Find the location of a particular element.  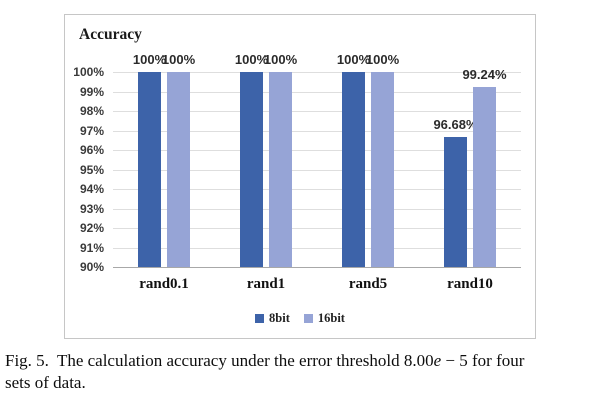

y-tick-label: 92% is located at coordinates (91, 228).